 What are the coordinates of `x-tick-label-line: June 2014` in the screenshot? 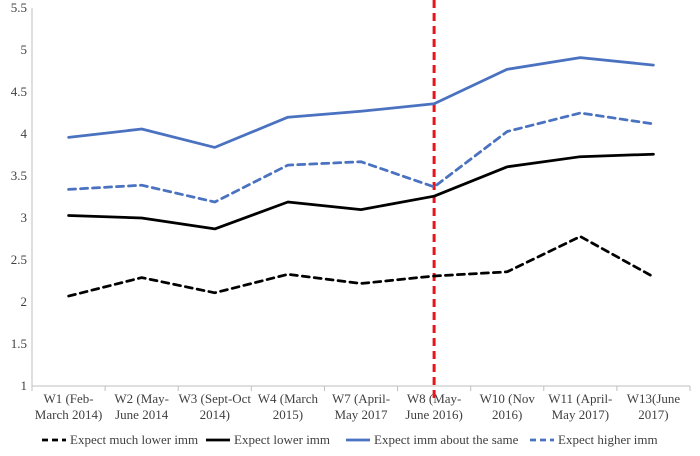 It's located at (142, 414).